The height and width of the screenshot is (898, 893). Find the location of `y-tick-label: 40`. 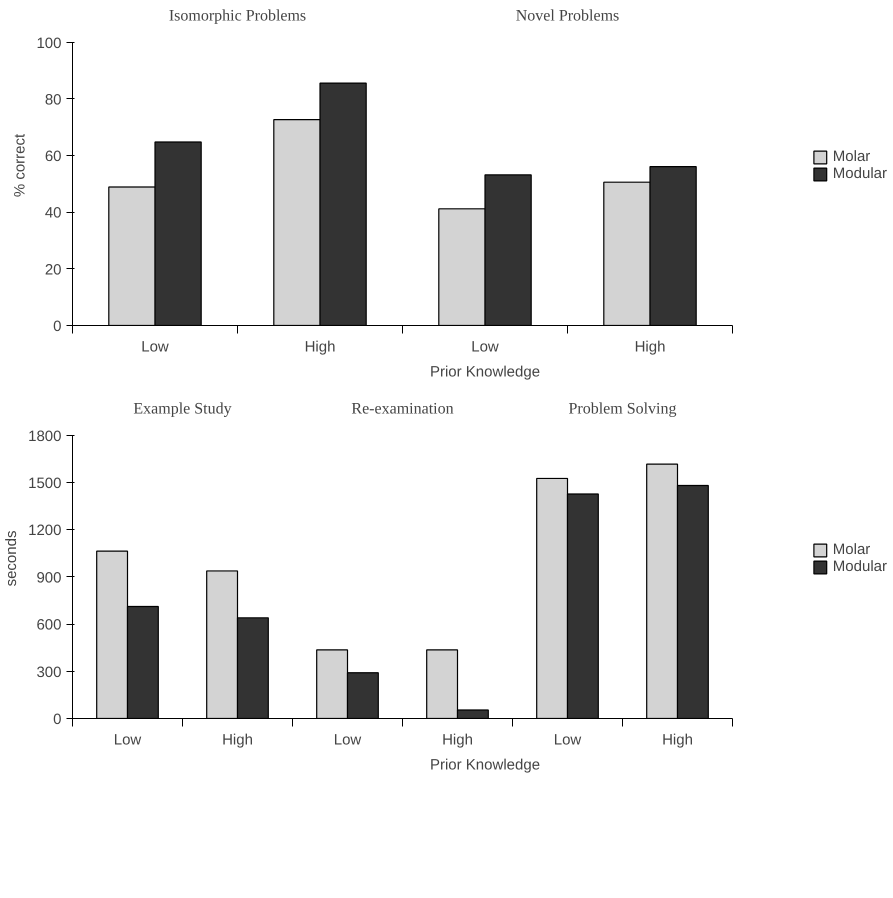

y-tick-label: 40 is located at coordinates (53, 213).